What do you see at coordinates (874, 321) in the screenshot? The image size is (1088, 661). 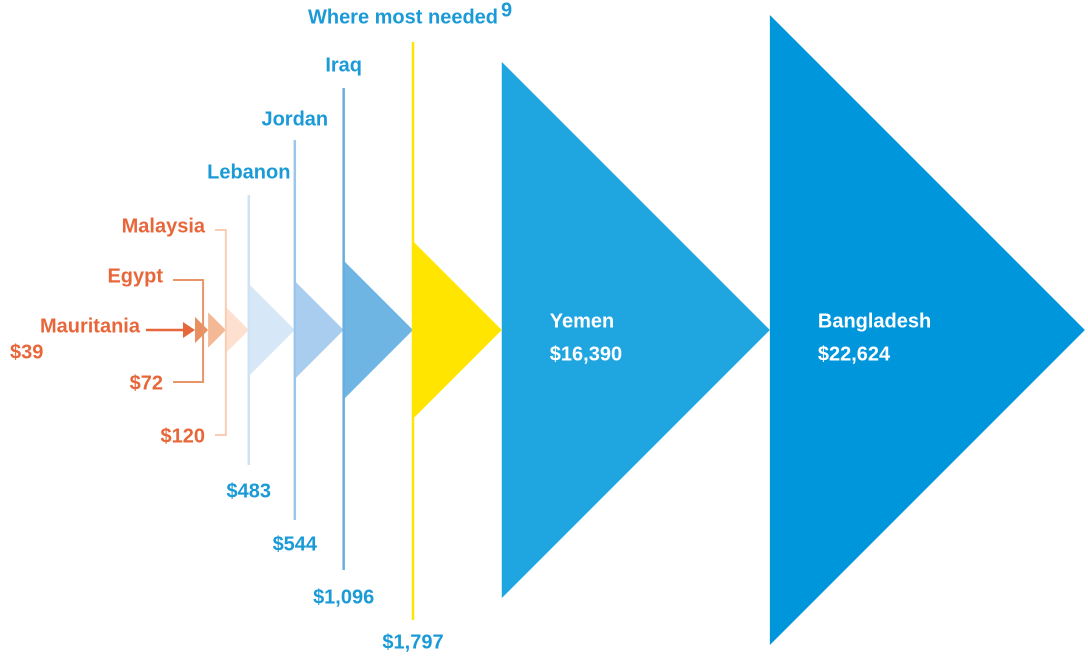 I see `category-label: Bangladesh` at bounding box center [874, 321].